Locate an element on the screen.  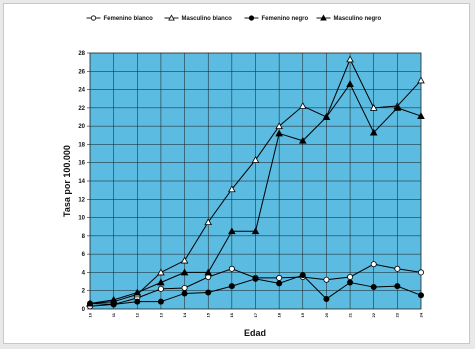
x-tick-label: 11 is located at coordinates (113, 314).